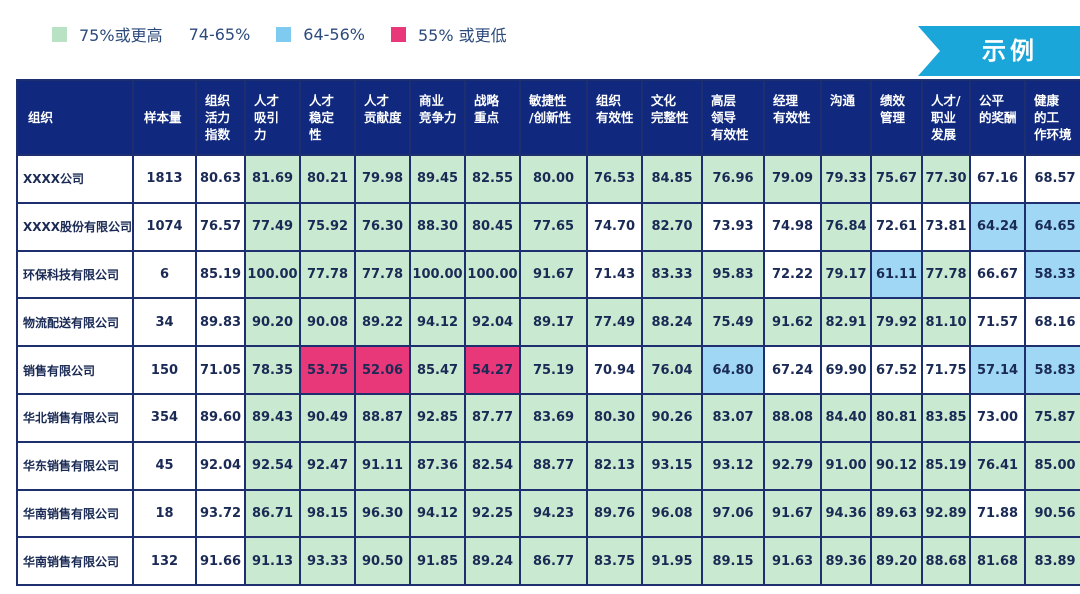 Image resolution: width=1080 pixels, height=594 pixels. I want to click on score-cell: 61.11, so click(896, 274).